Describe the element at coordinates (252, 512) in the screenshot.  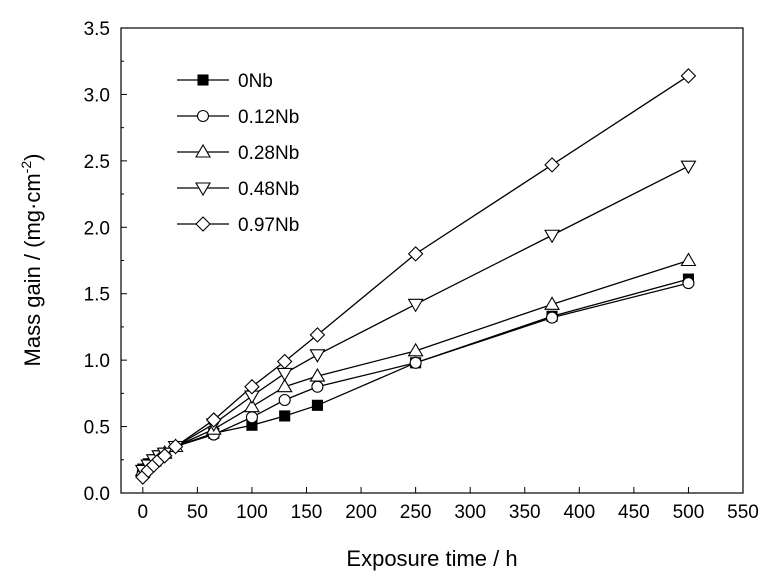
I see `x-tick-label: 100` at that location.